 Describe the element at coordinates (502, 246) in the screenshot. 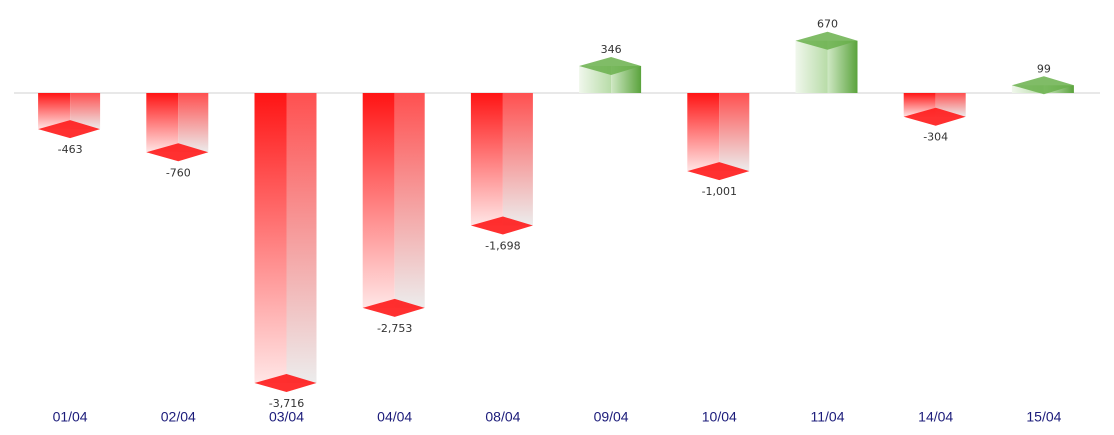

I see `value-label: -1,698` at that location.